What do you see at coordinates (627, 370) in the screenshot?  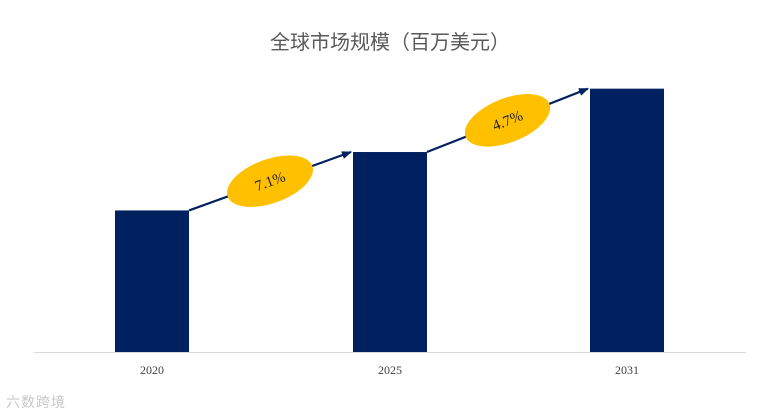 I see `x-tick-label-2031: 2031` at bounding box center [627, 370].